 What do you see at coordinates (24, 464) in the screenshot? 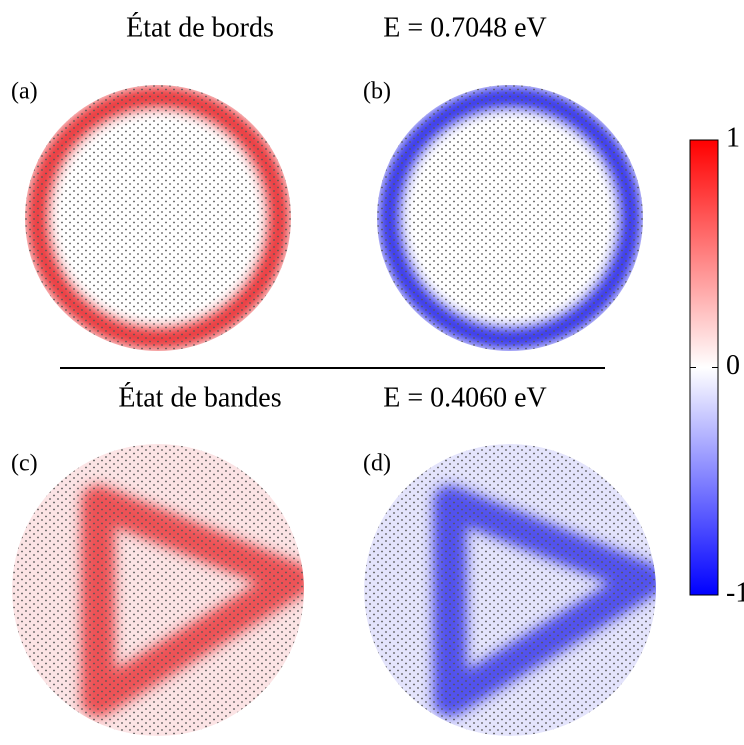
I see `panel-label: (c)` at bounding box center [24, 464].